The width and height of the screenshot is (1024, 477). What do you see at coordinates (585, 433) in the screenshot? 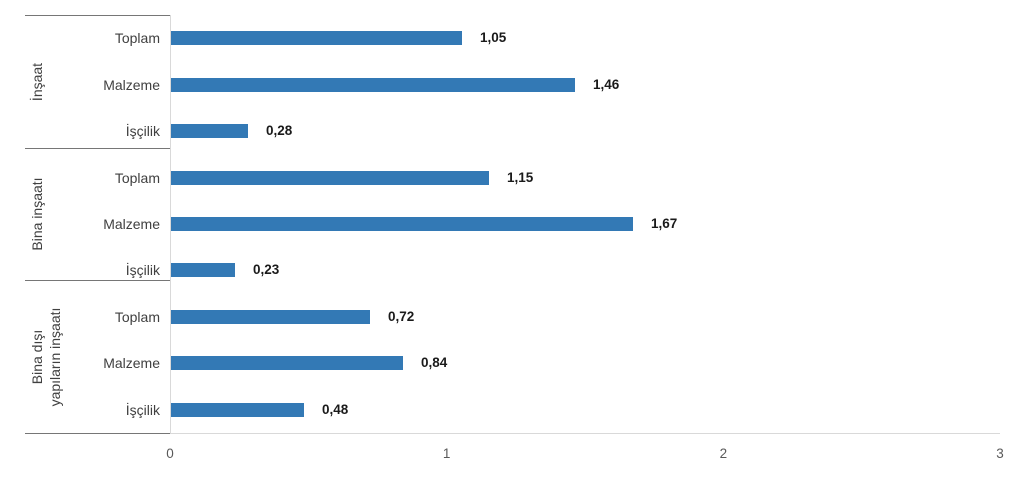
I see `x-axis-line` at bounding box center [585, 433].